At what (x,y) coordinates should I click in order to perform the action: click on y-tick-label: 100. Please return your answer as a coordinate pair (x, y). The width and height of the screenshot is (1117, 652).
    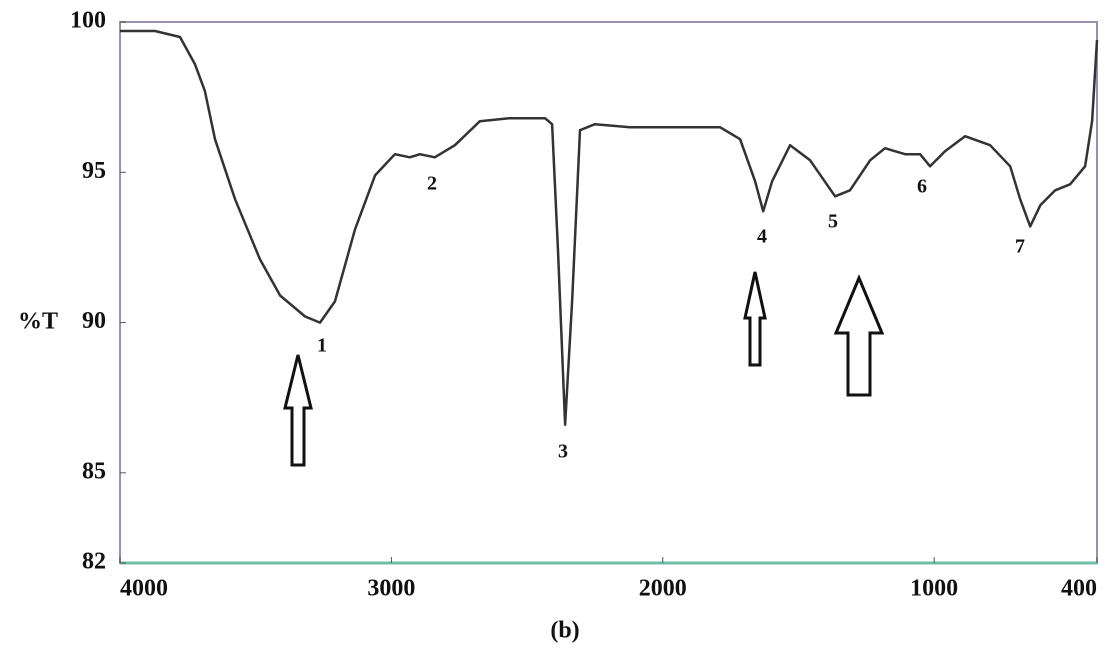
    Looking at the image, I should click on (88, 21).